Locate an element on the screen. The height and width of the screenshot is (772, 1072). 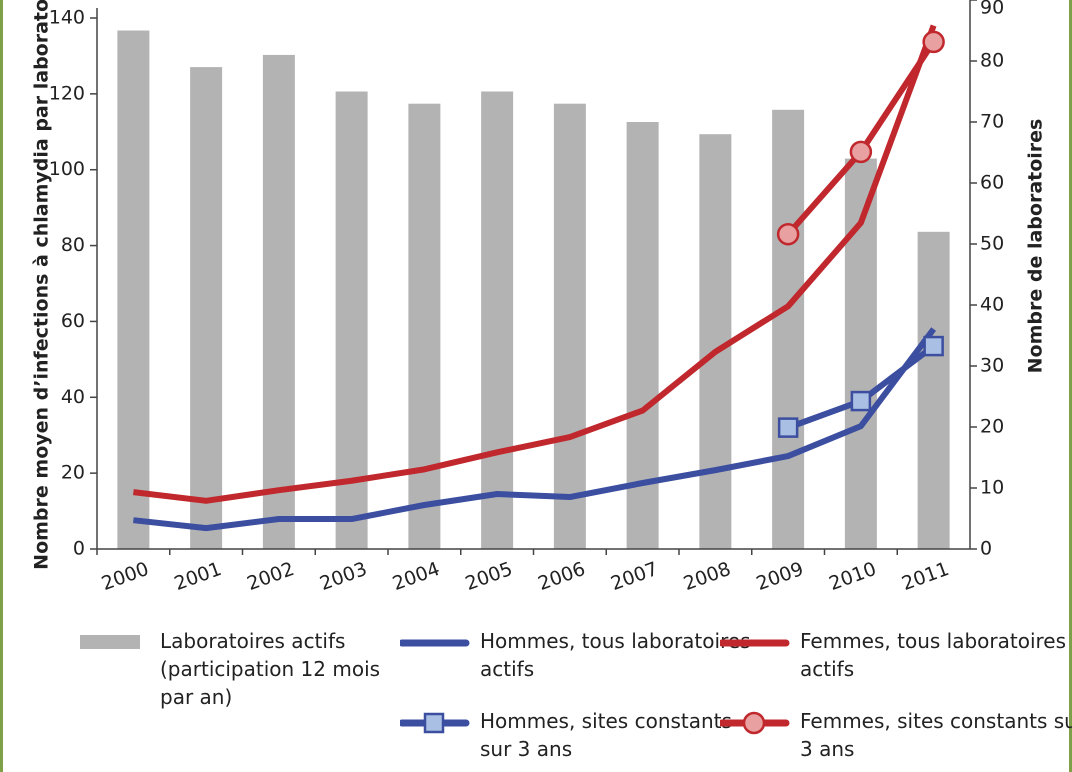
x-tick-label: 2010 is located at coordinates (852, 576).